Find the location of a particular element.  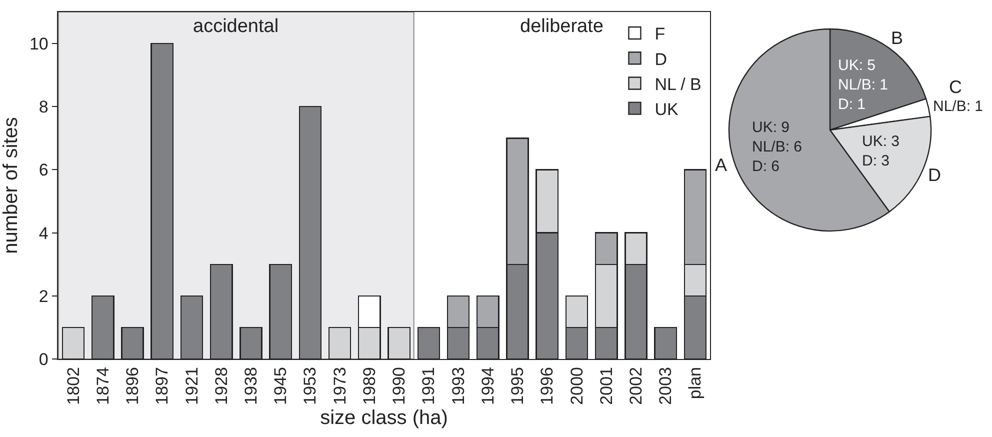

x-tick-label: 1896 is located at coordinates (132, 386).